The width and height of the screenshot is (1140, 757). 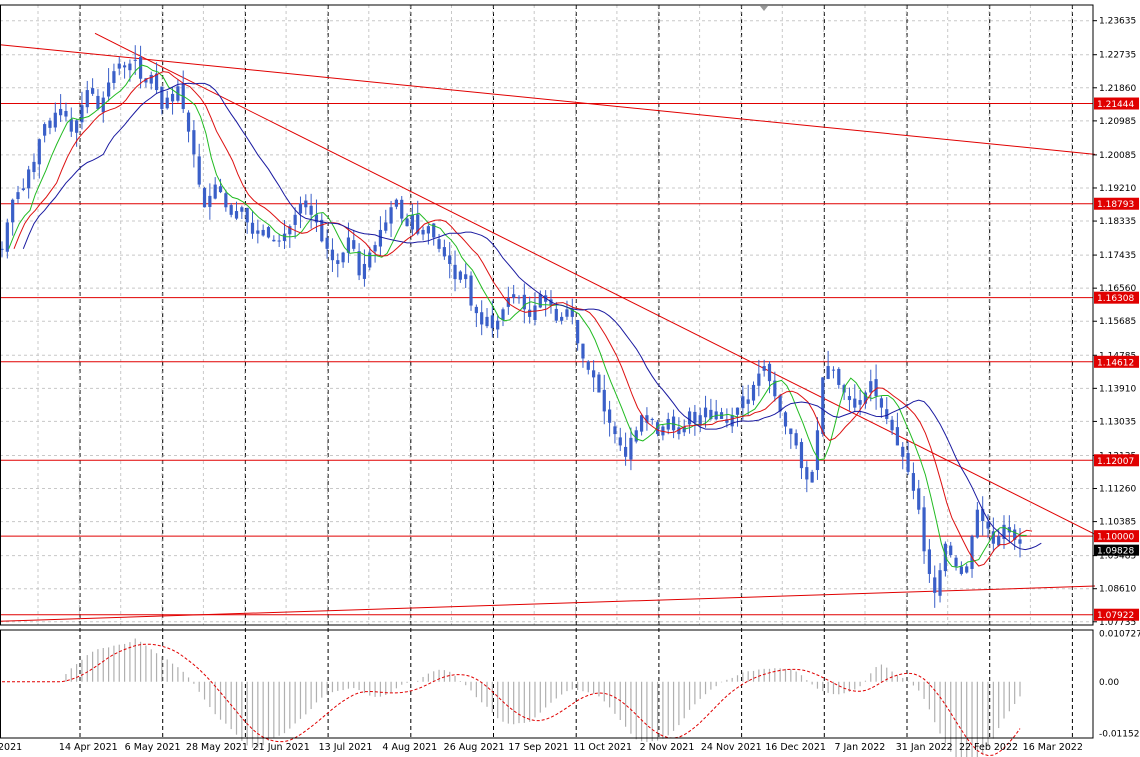 What do you see at coordinates (1115, 299) in the screenshot?
I see `level-label: 1.16308` at bounding box center [1115, 299].